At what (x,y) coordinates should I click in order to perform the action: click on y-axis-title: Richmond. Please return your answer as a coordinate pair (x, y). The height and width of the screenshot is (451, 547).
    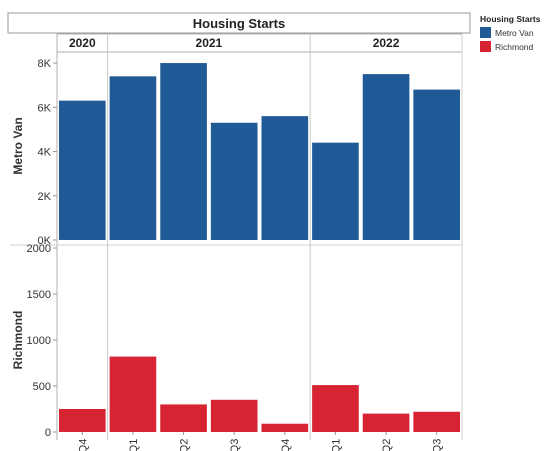
    Looking at the image, I should click on (18, 340).